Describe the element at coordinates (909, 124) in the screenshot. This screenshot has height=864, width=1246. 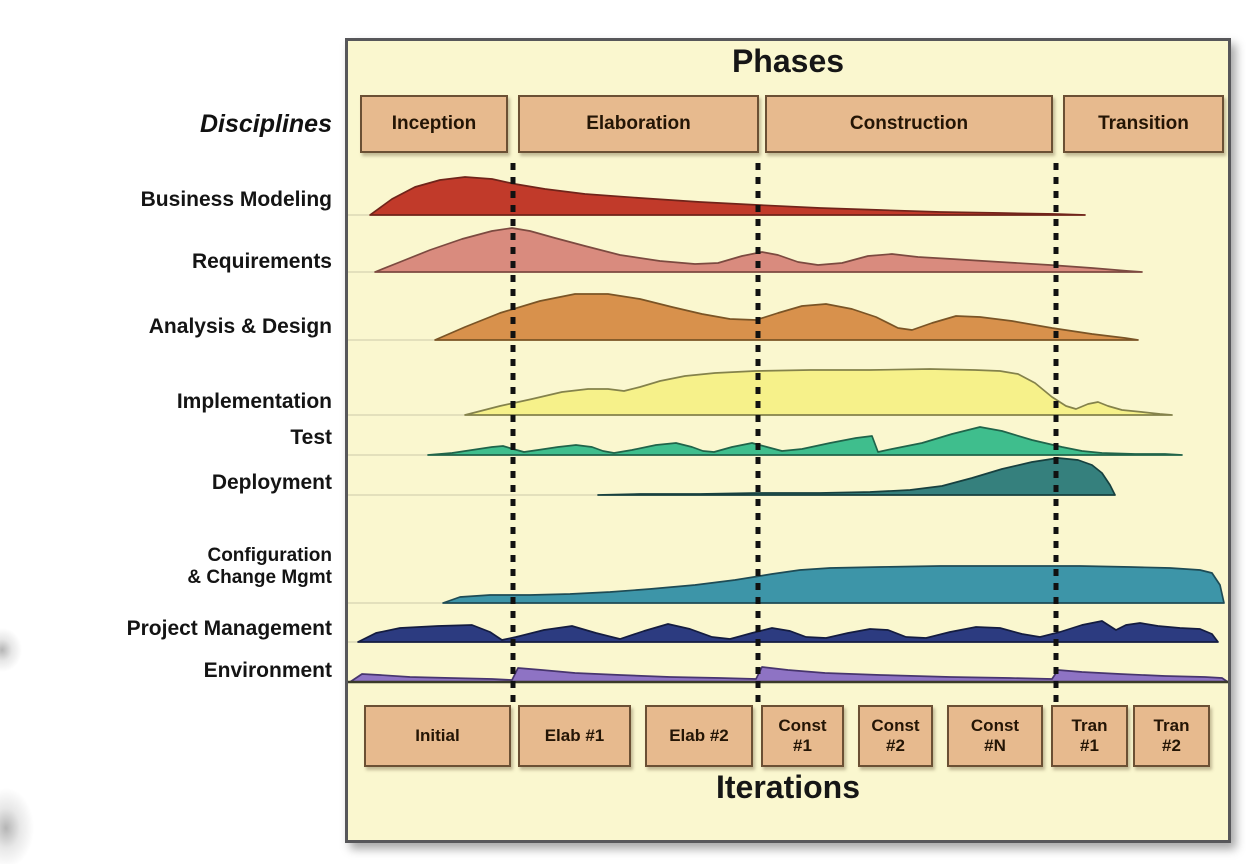
I see `phase-box-construction: Construction` at that location.